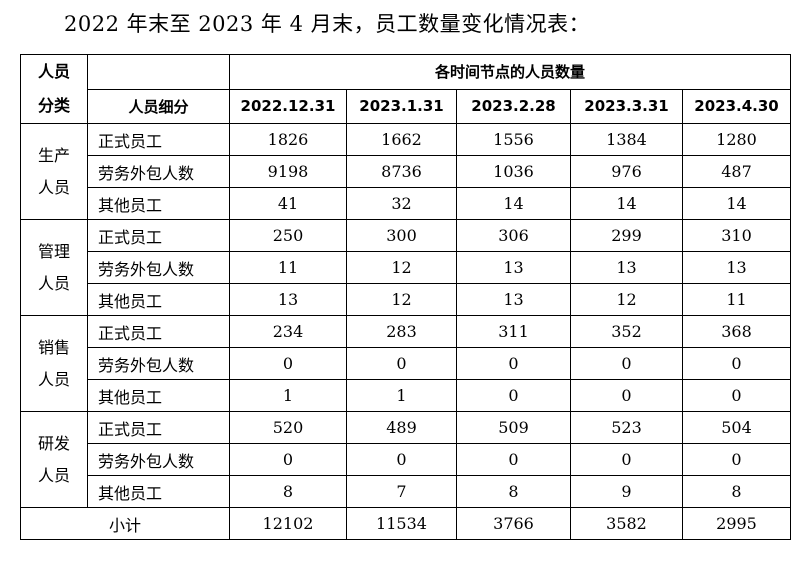 The image size is (803, 563). Describe the element at coordinates (401, 235) in the screenshot. I see `value-cell: 300` at that location.